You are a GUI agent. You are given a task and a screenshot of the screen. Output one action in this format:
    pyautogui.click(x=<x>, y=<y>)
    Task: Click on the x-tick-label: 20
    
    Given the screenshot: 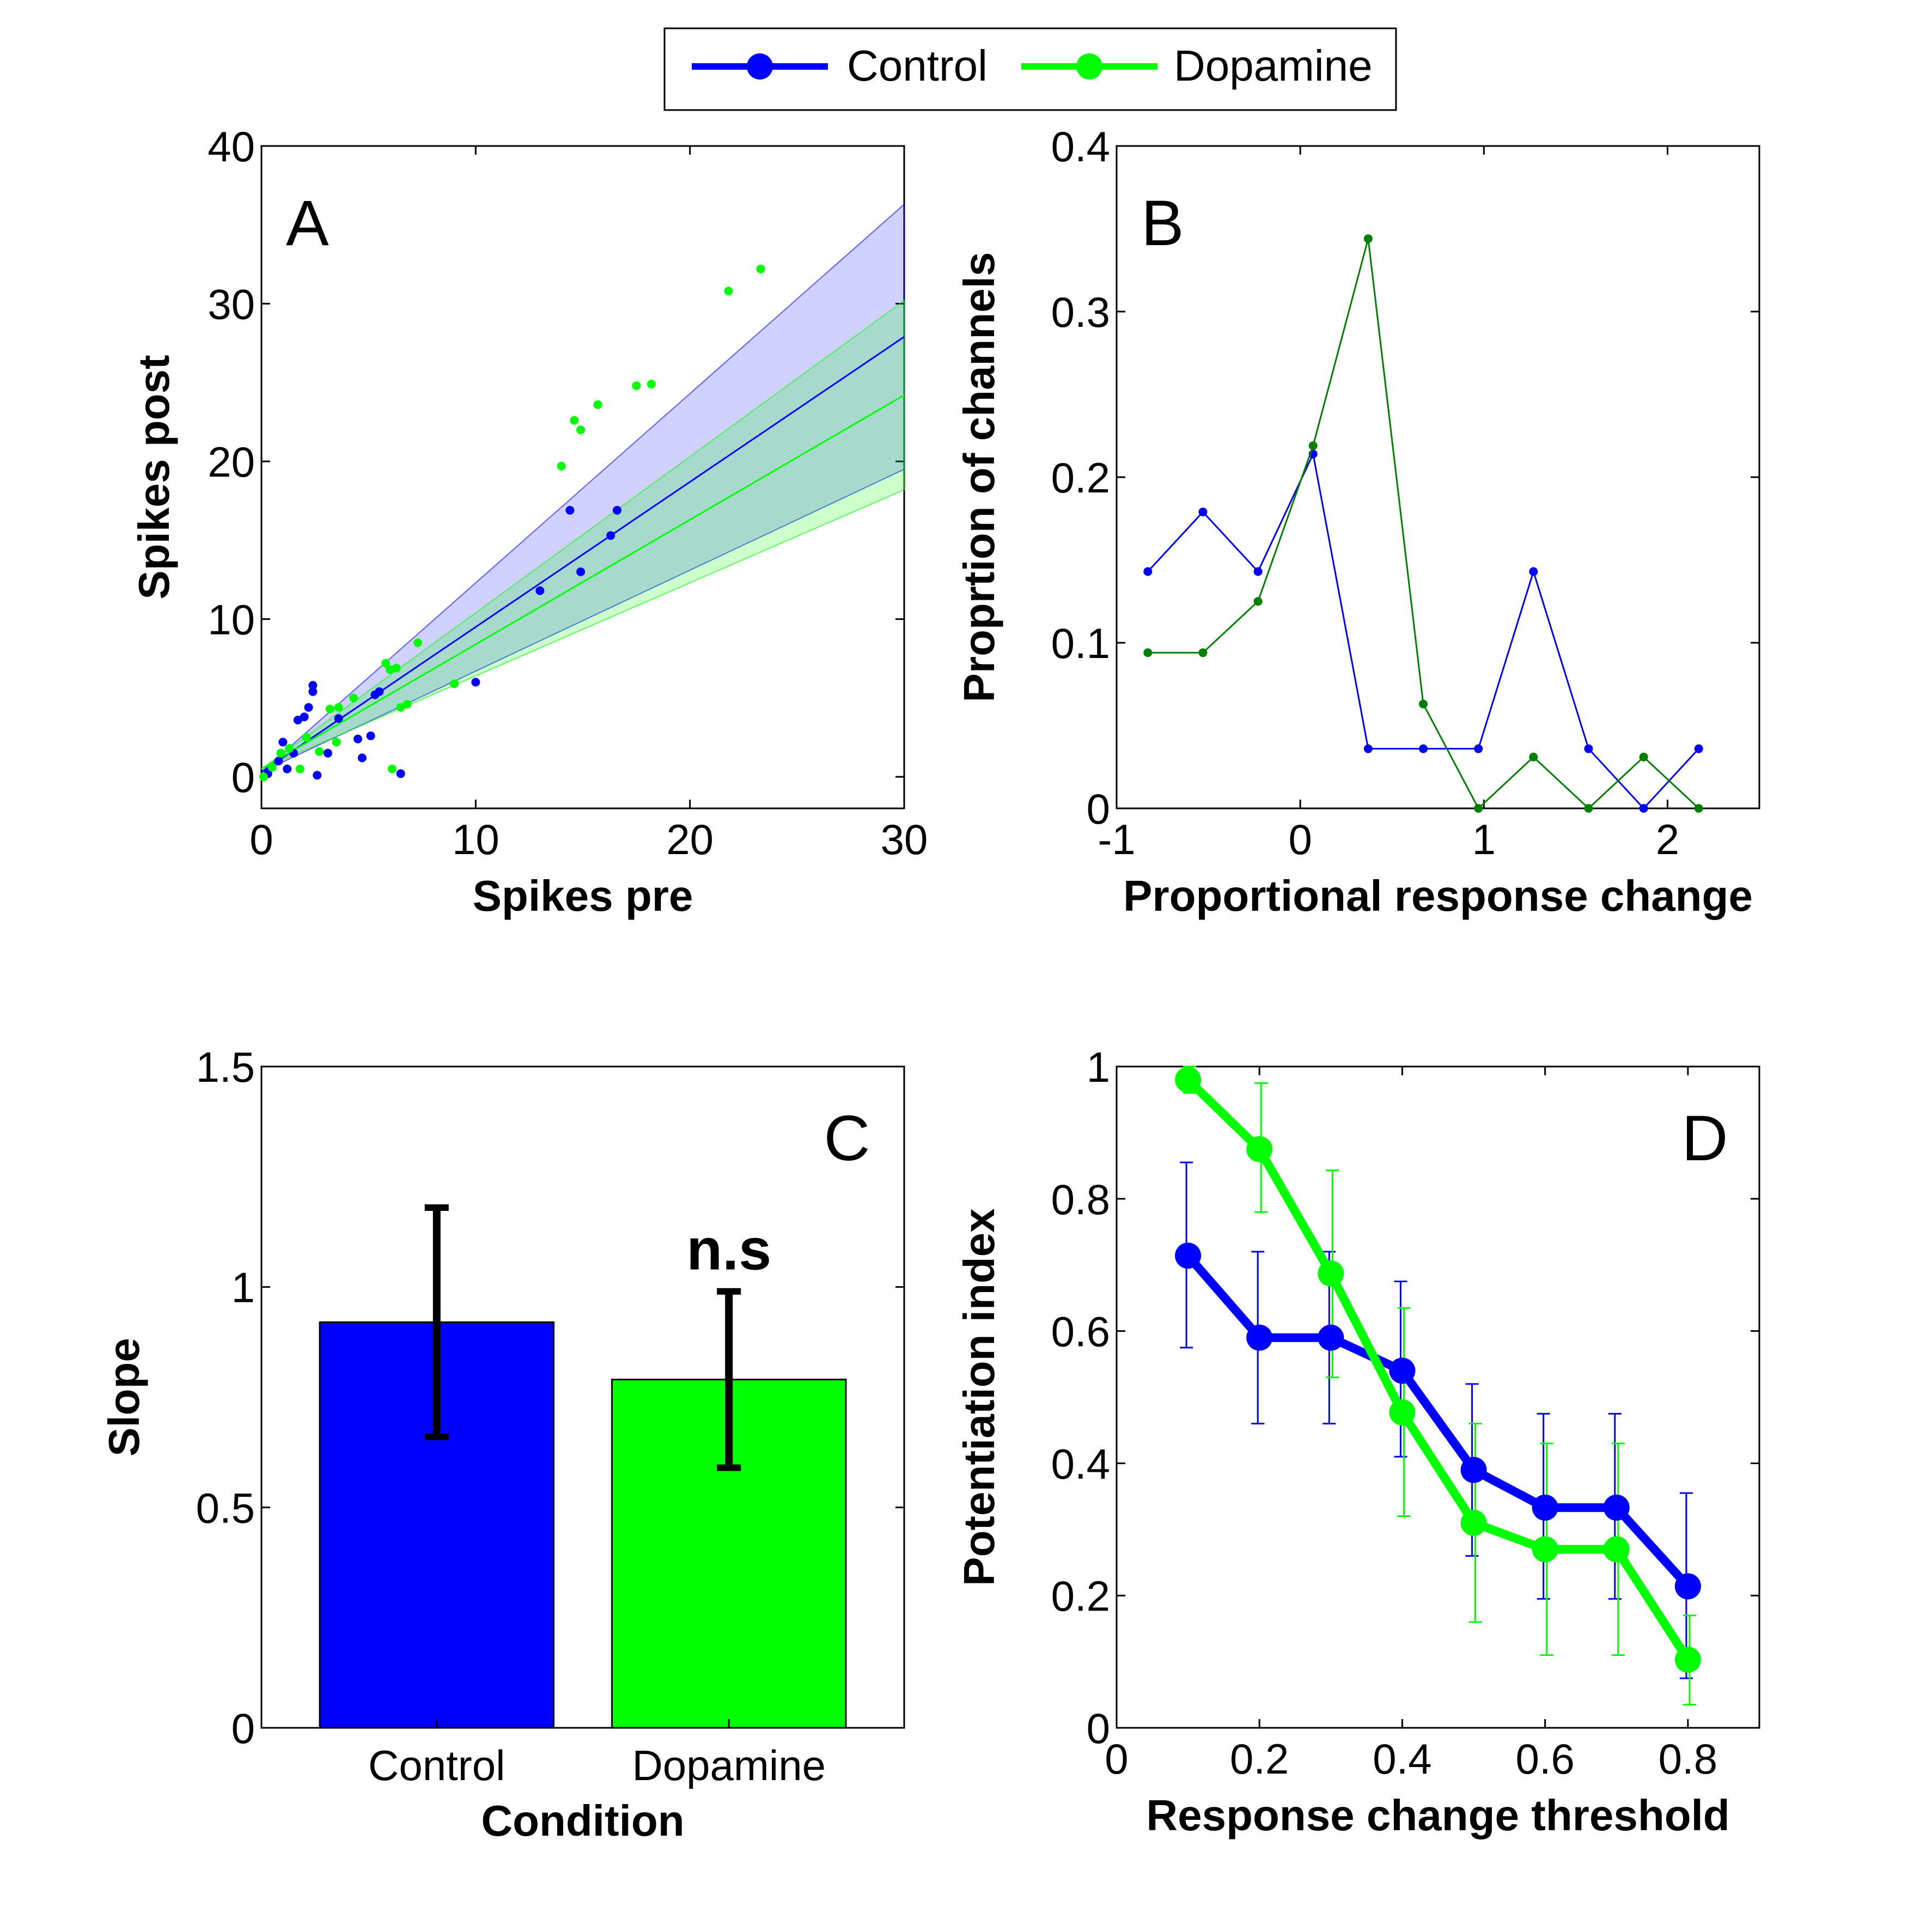 What is the action you would take?
    pyautogui.click(x=690, y=839)
    